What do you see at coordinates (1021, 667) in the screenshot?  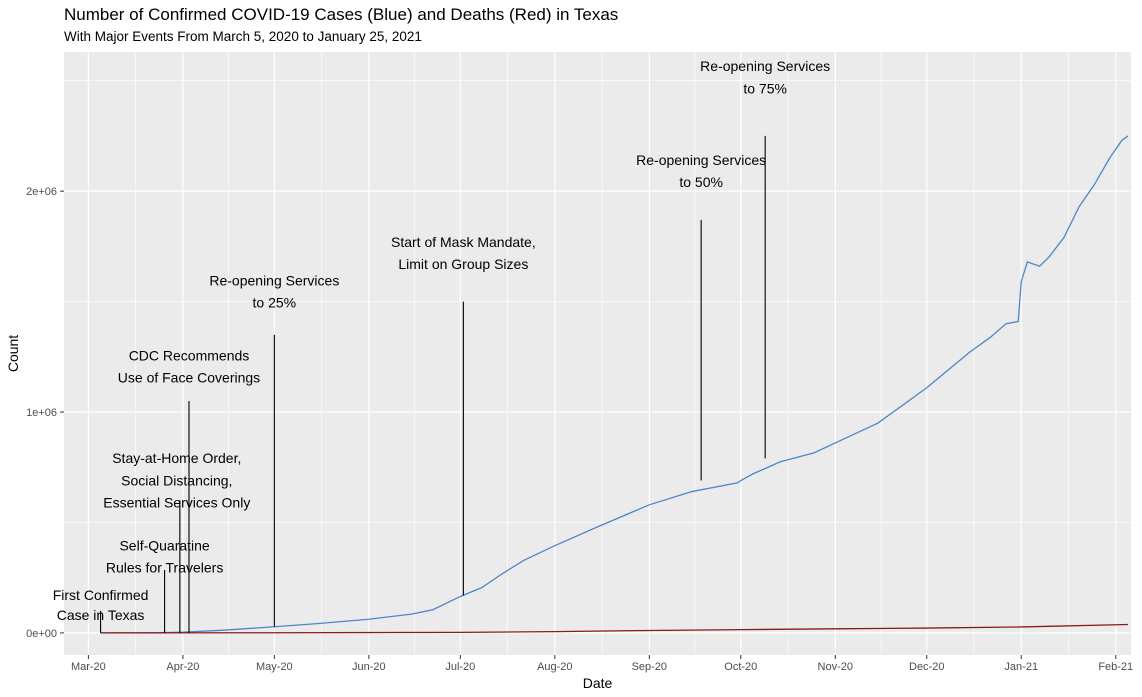 I see `x-tick-label: Jan-21` at bounding box center [1021, 667].